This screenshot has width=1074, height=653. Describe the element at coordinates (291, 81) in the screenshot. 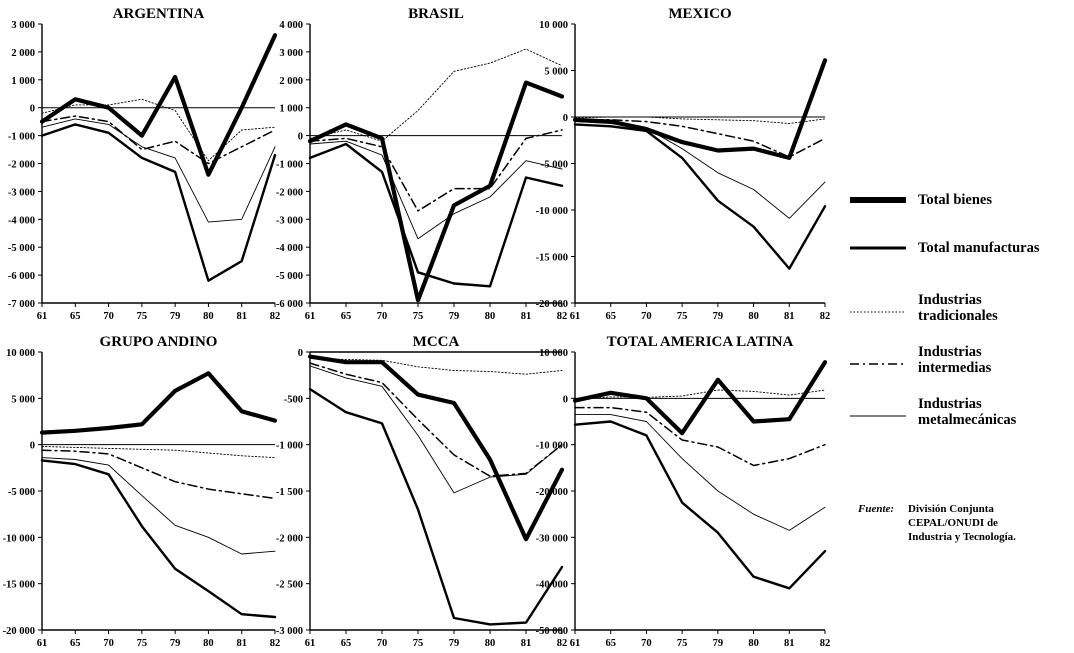

I see `y-tick-label: 2 000` at that location.